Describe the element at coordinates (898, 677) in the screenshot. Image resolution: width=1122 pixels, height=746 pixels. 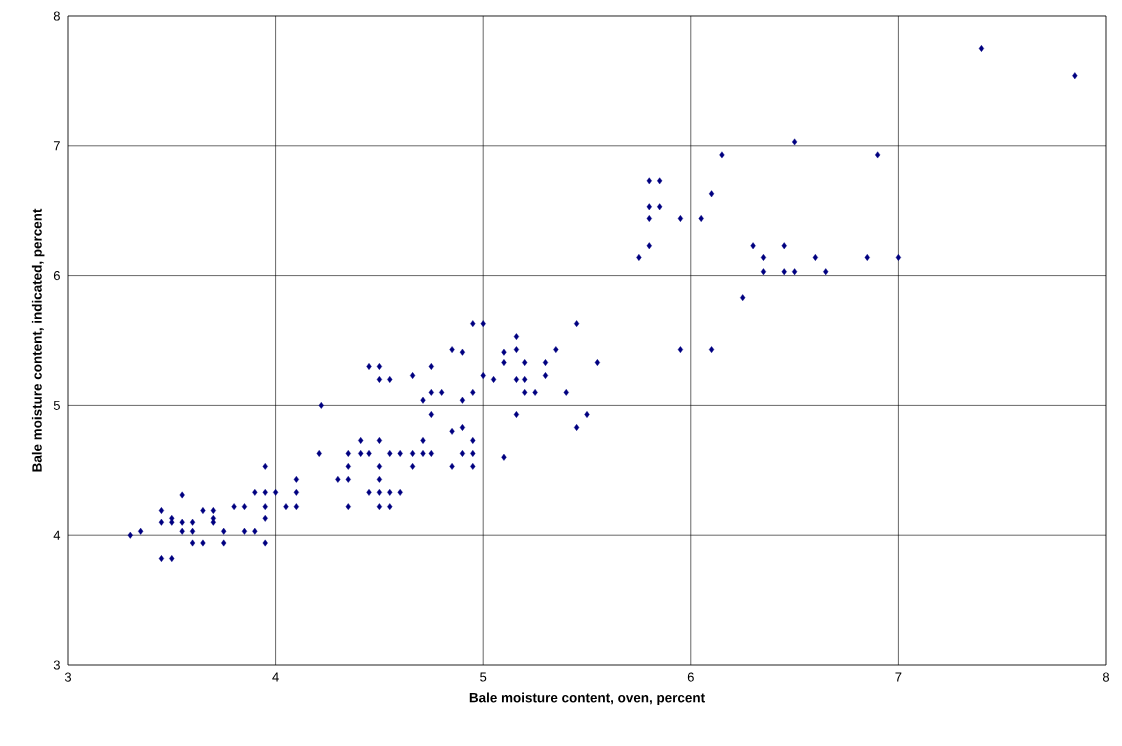
I see `x-tick-label: 7` at that location.